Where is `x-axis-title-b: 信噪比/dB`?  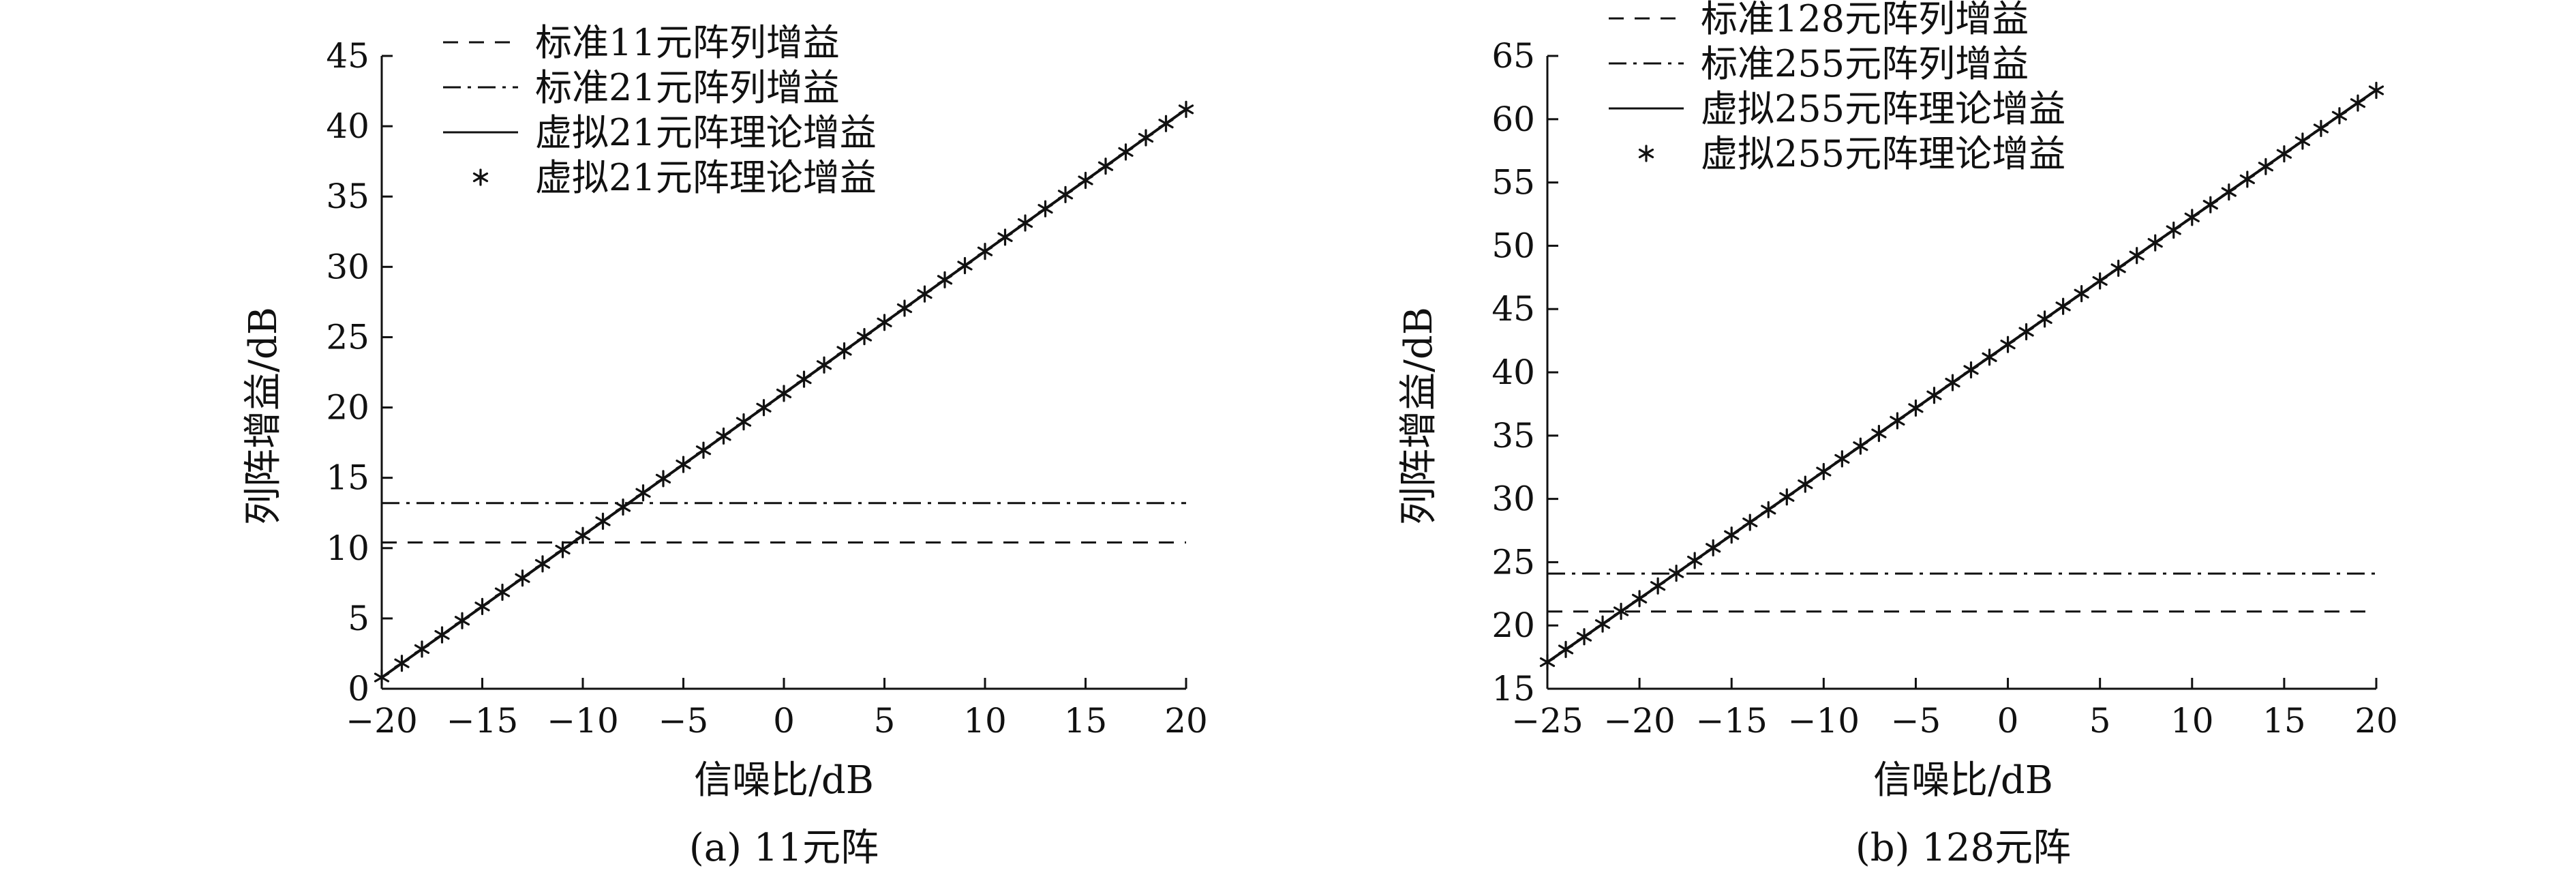
x-axis-title-b: 信噪比/dB is located at coordinates (1963, 780).